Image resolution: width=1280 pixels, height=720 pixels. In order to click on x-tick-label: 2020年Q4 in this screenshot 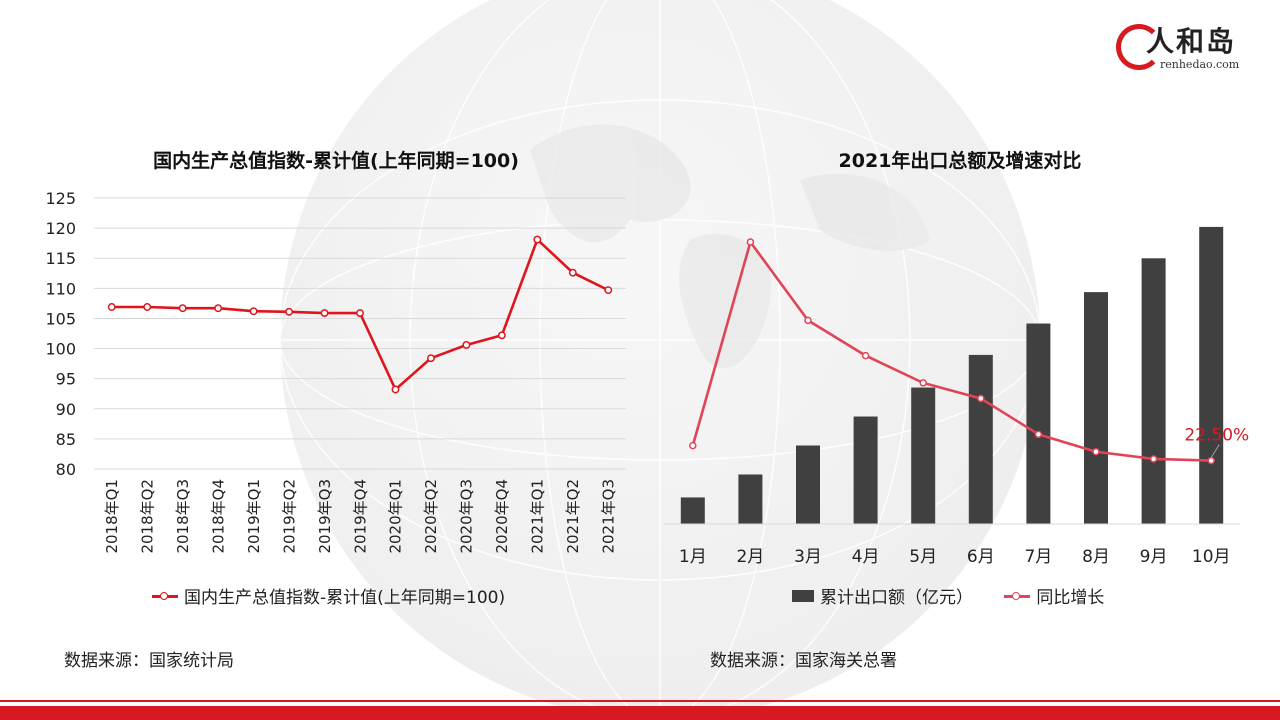, I will do `click(502, 516)`.